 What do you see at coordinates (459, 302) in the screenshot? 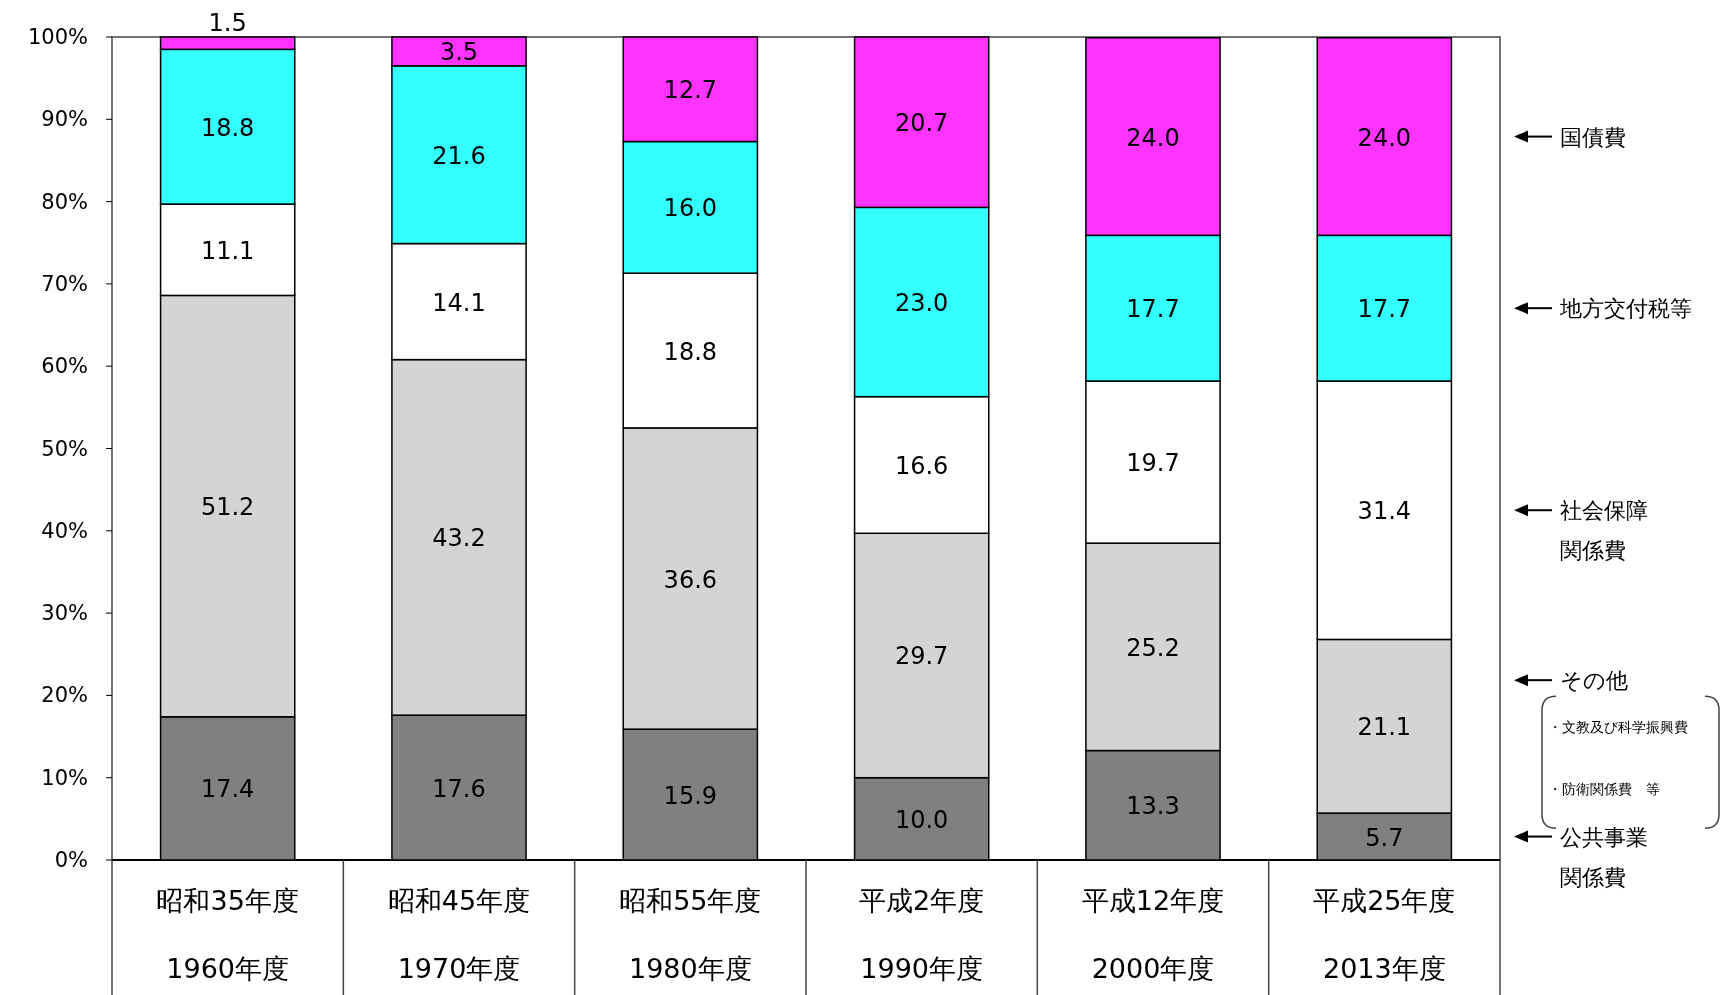
I see `data-label: 14.1` at bounding box center [459, 302].